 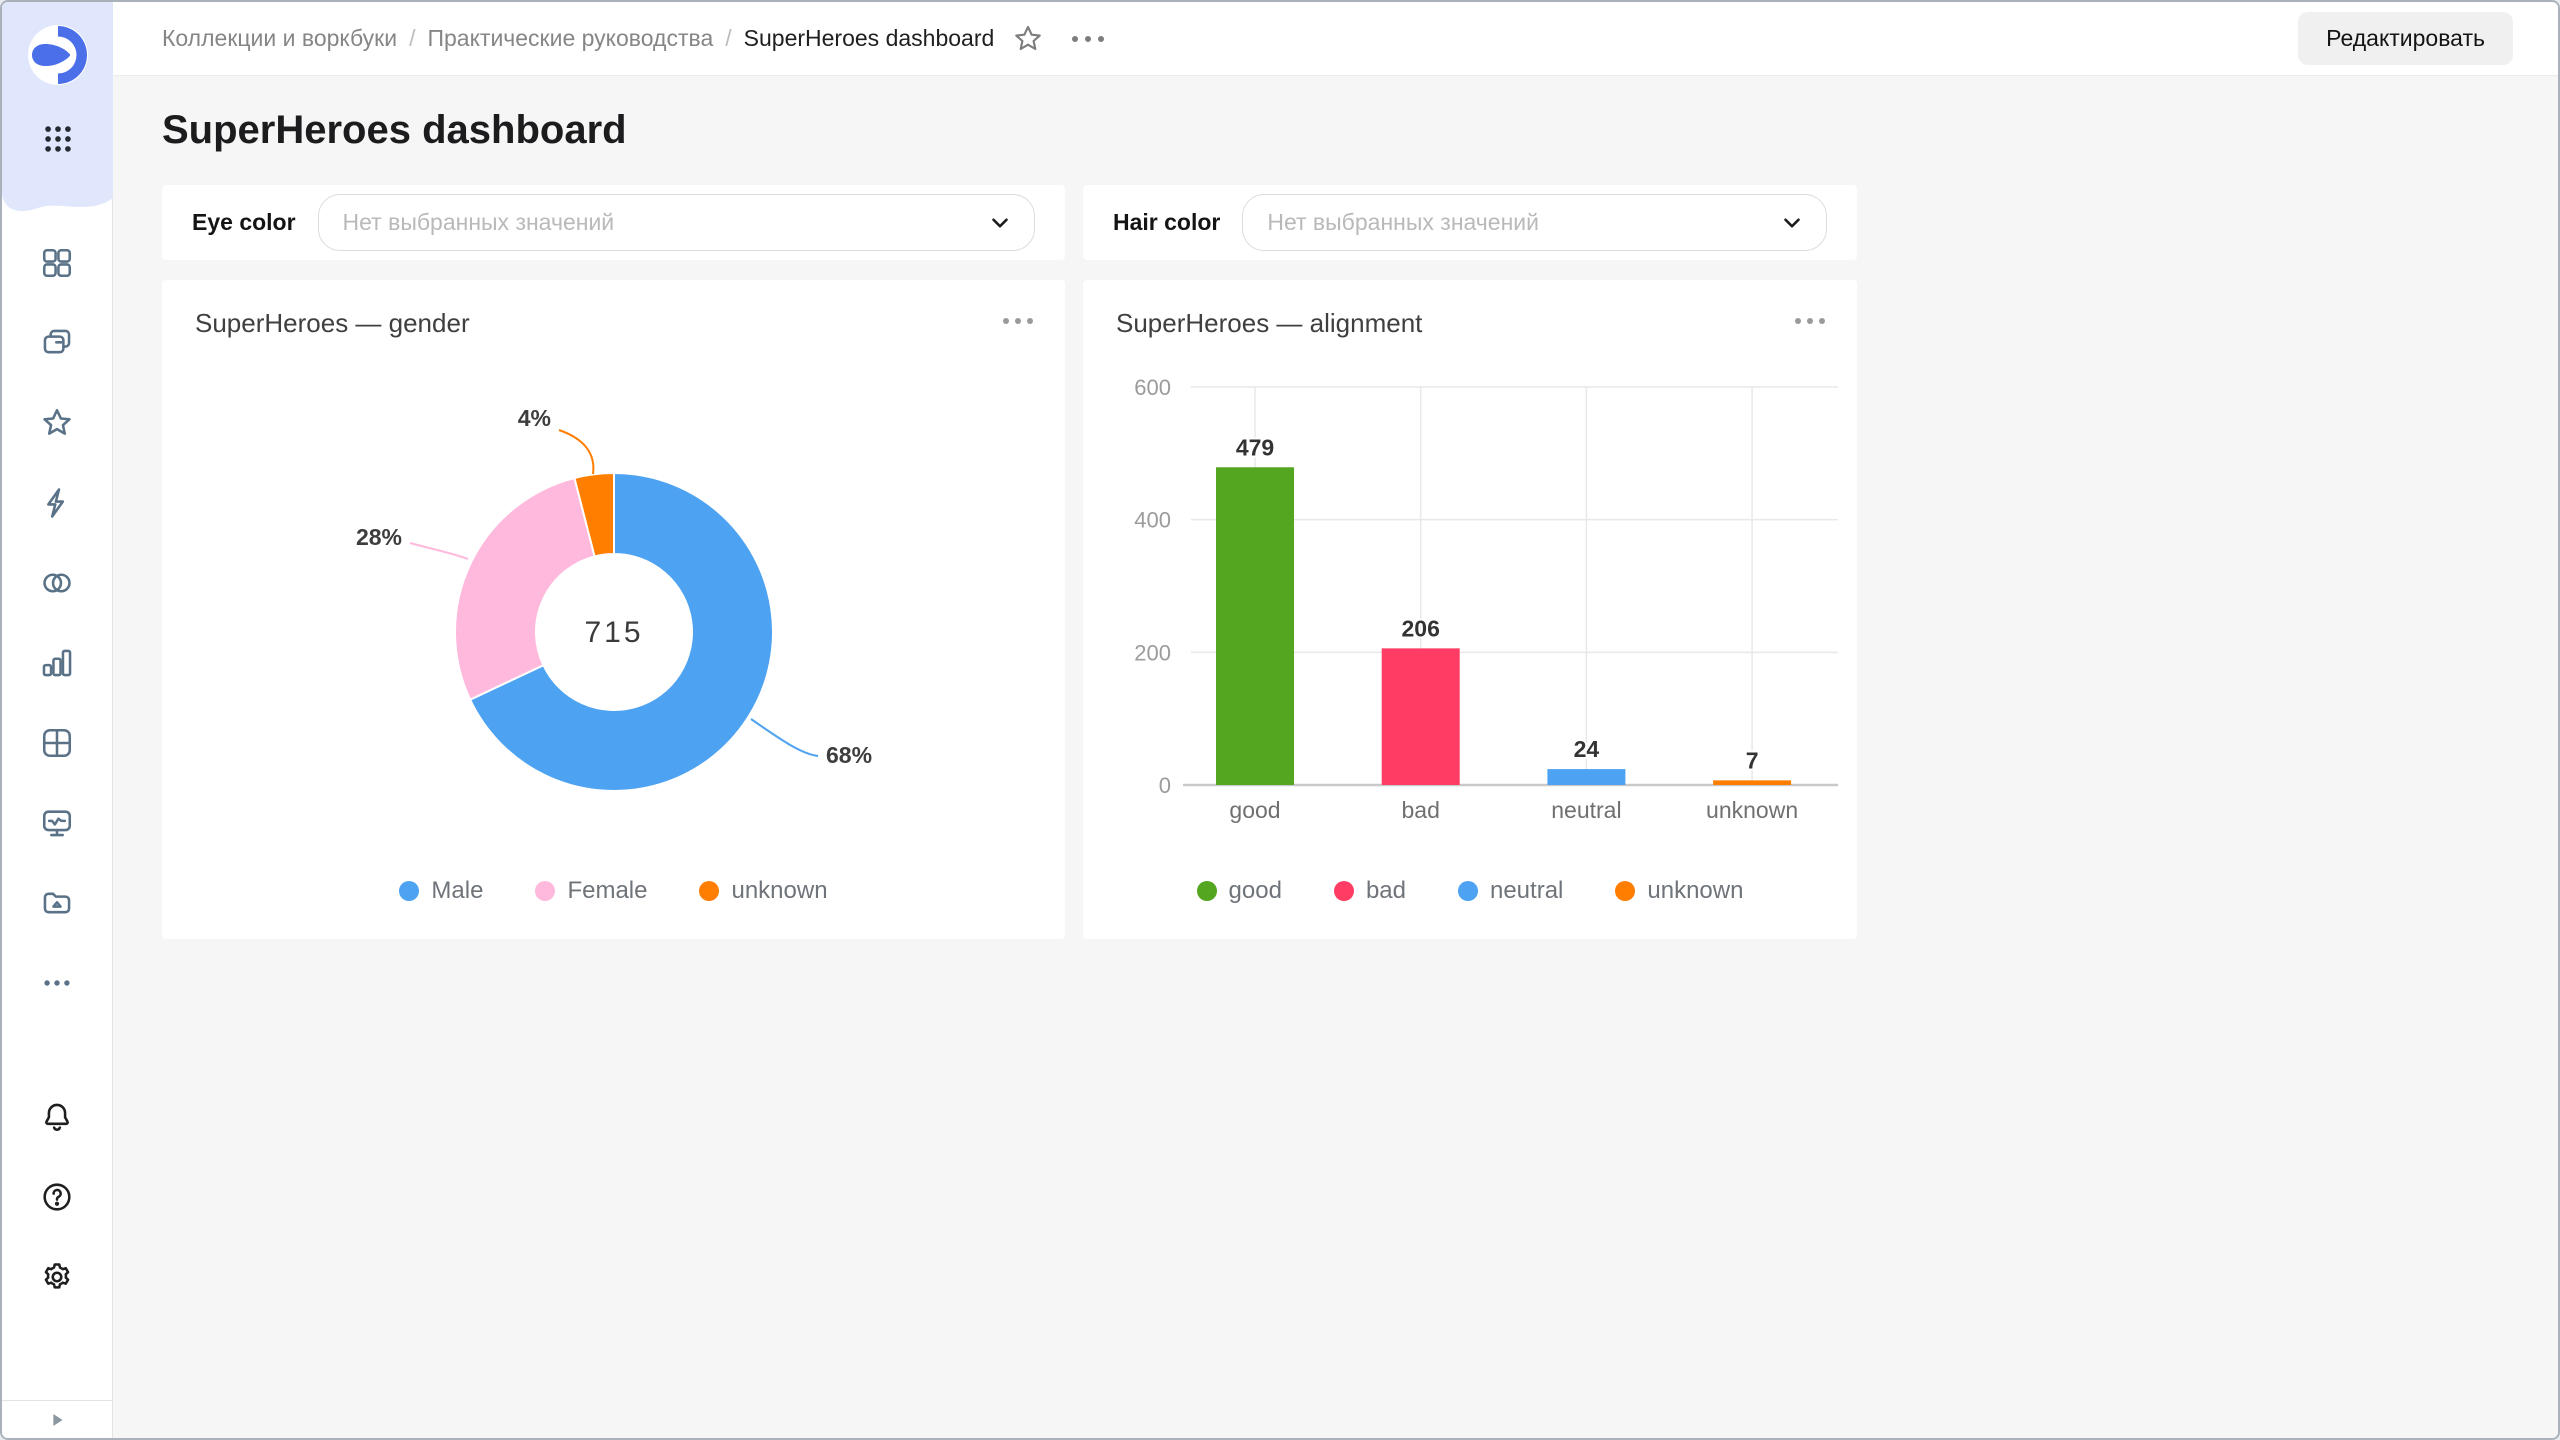 I want to click on legend-label: neutral, so click(x=1526, y=890).